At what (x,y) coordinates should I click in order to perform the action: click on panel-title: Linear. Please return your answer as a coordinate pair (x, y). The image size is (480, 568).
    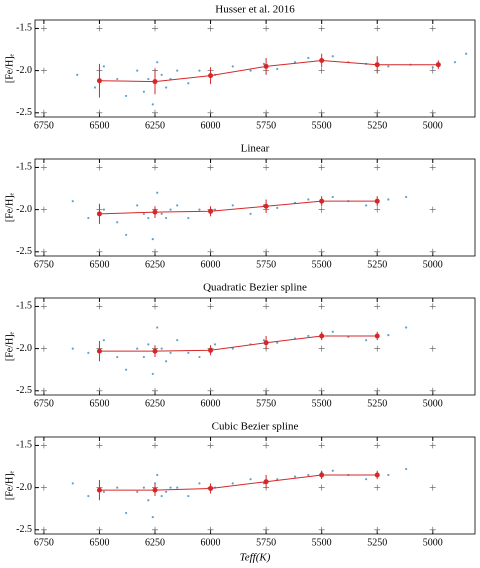
    Looking at the image, I should click on (255, 149).